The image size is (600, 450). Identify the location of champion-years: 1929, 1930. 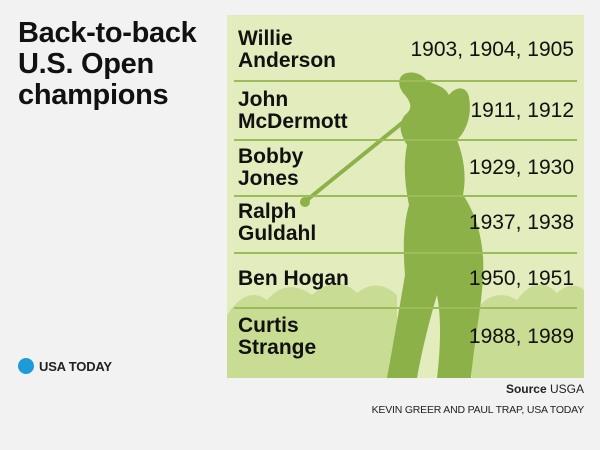
(521, 167).